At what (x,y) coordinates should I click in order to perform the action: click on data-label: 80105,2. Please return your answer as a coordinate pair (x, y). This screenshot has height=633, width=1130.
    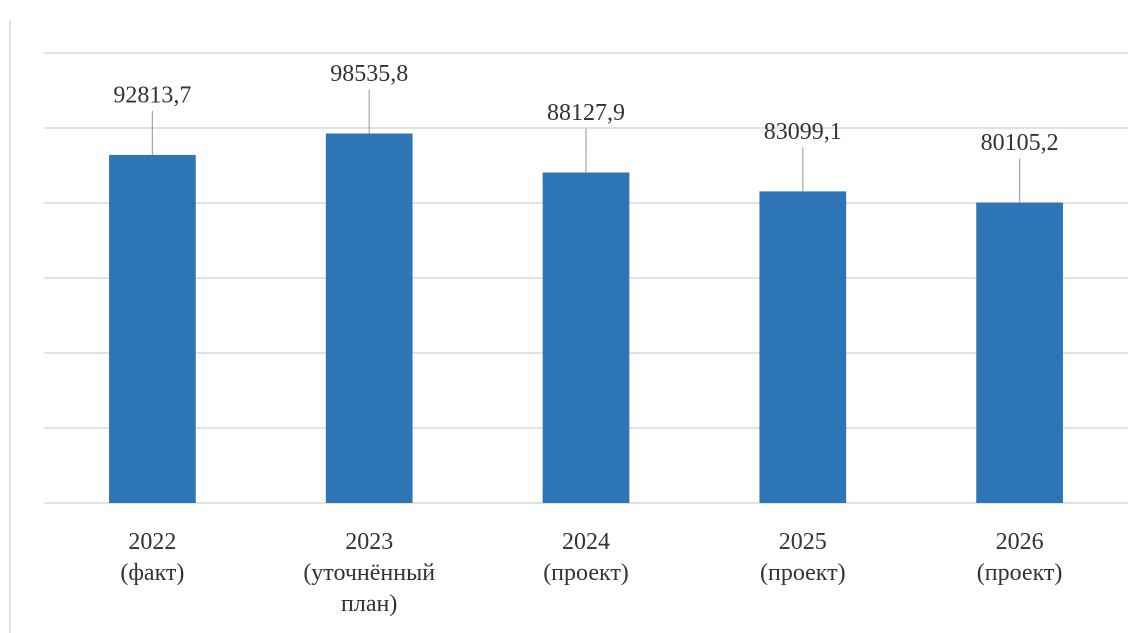
    Looking at the image, I should click on (1020, 143).